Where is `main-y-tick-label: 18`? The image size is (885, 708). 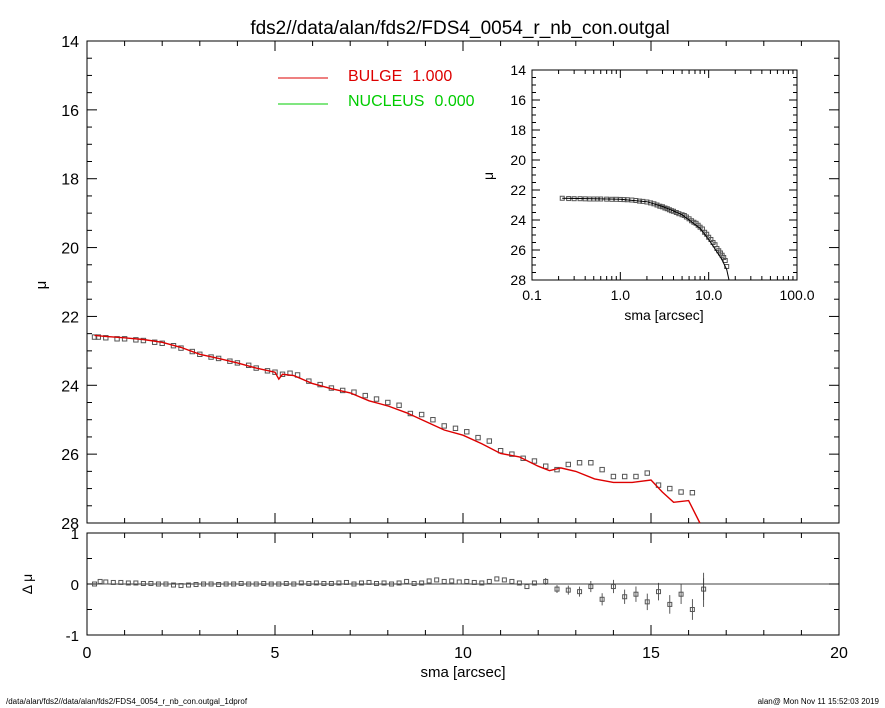
main-y-tick-label: 18 is located at coordinates (70, 180).